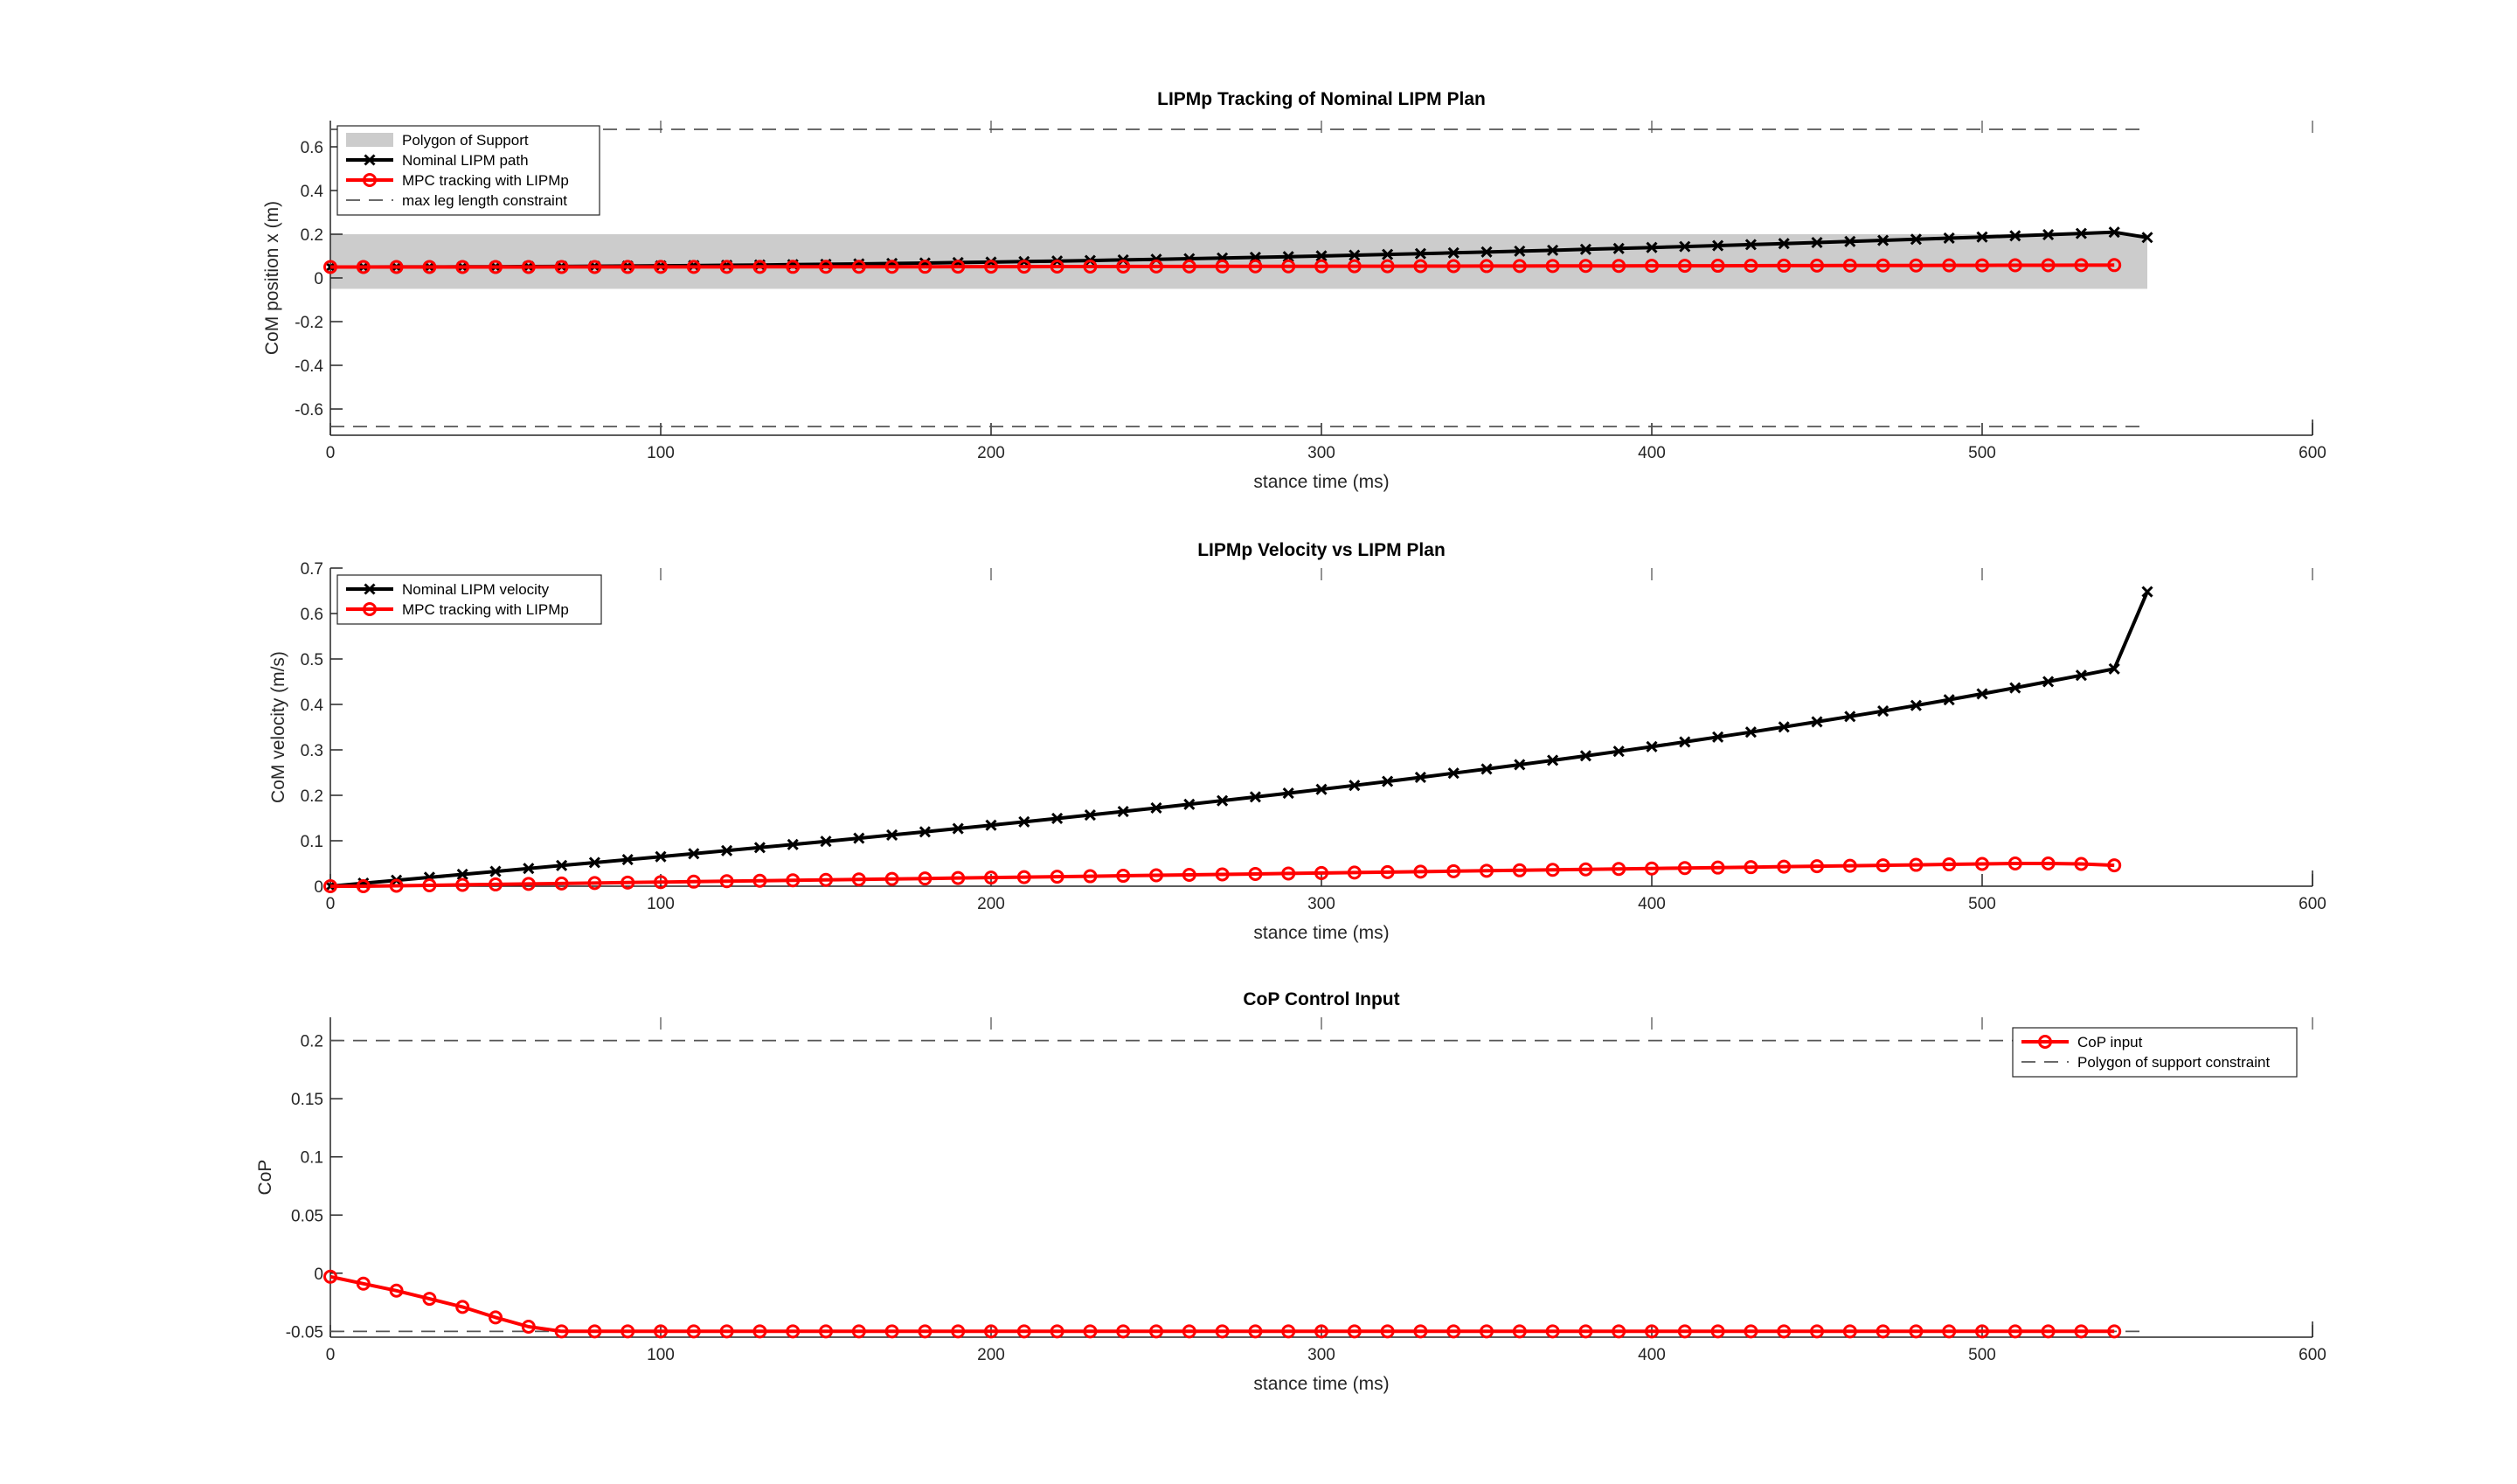 Image resolution: width=2517 pixels, height=1484 pixels. Describe the element at coordinates (278, 727) in the screenshot. I see `velocity-chart-ylabel: CoM velocity (m/s)` at that location.